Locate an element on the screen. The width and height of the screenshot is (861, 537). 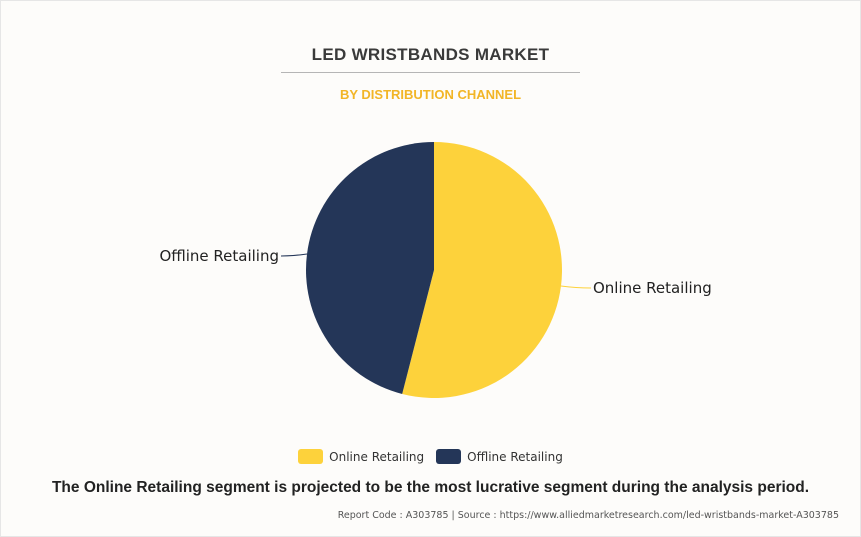
legend-label-offline: Offline Retailing is located at coordinates (515, 456).